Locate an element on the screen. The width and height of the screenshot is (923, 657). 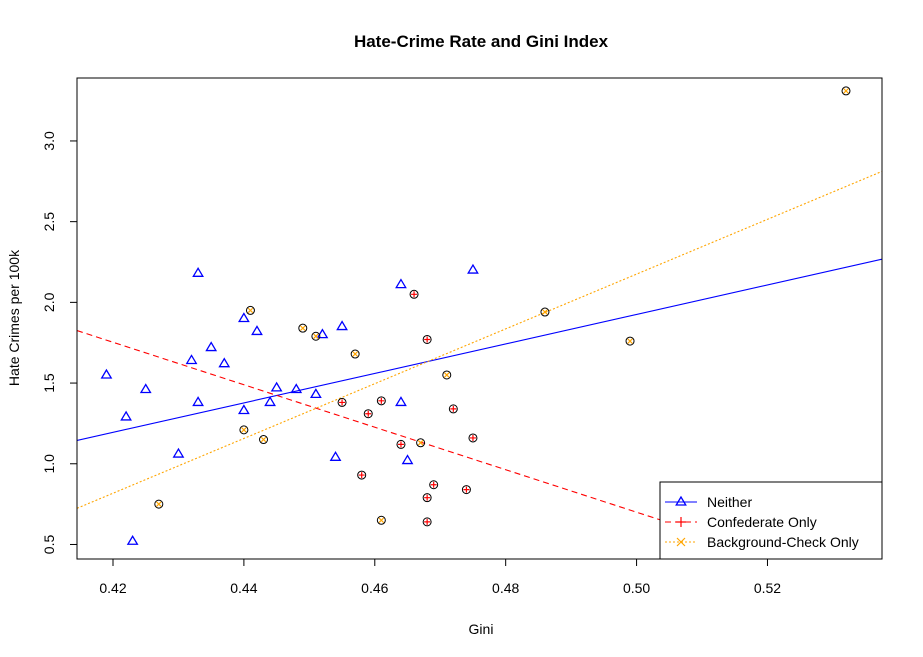
x-tick-label: 0.50 is located at coordinates (636, 588).